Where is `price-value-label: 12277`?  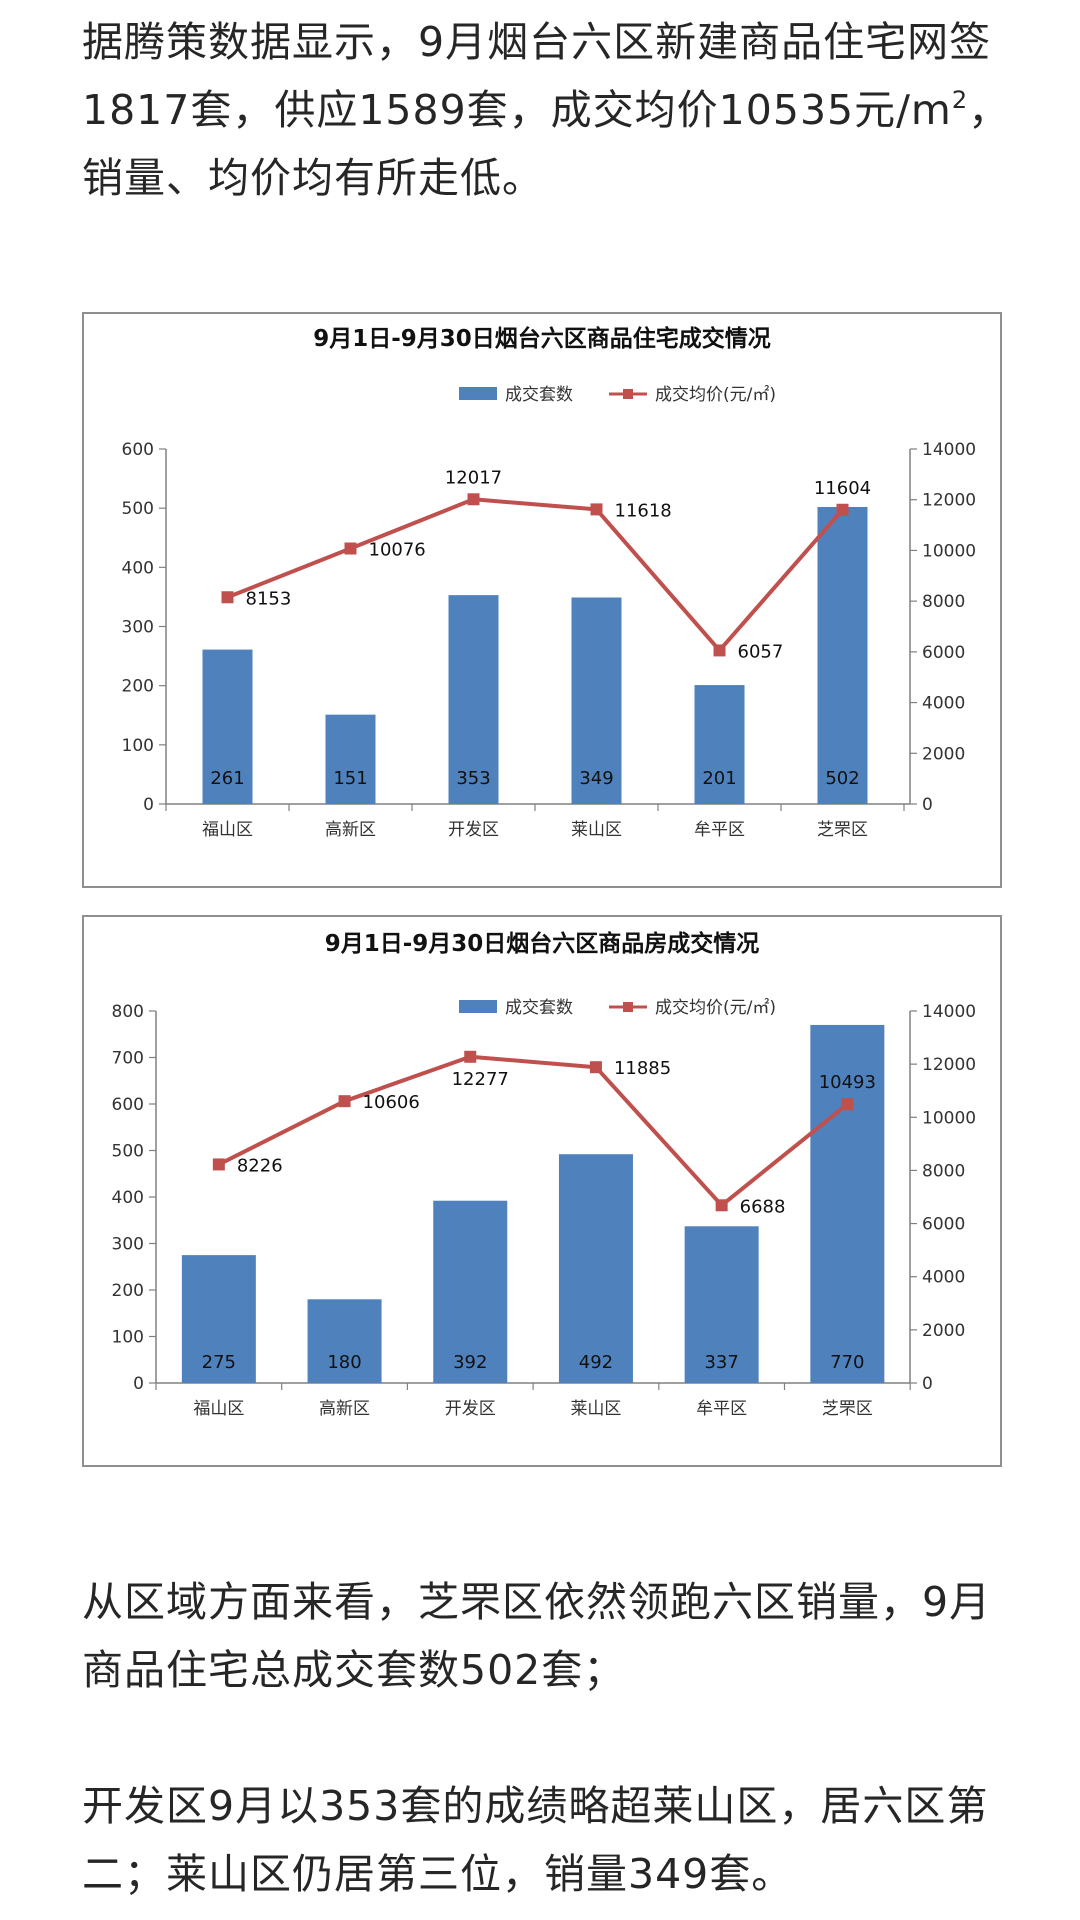
price-value-label: 12277 is located at coordinates (480, 1079).